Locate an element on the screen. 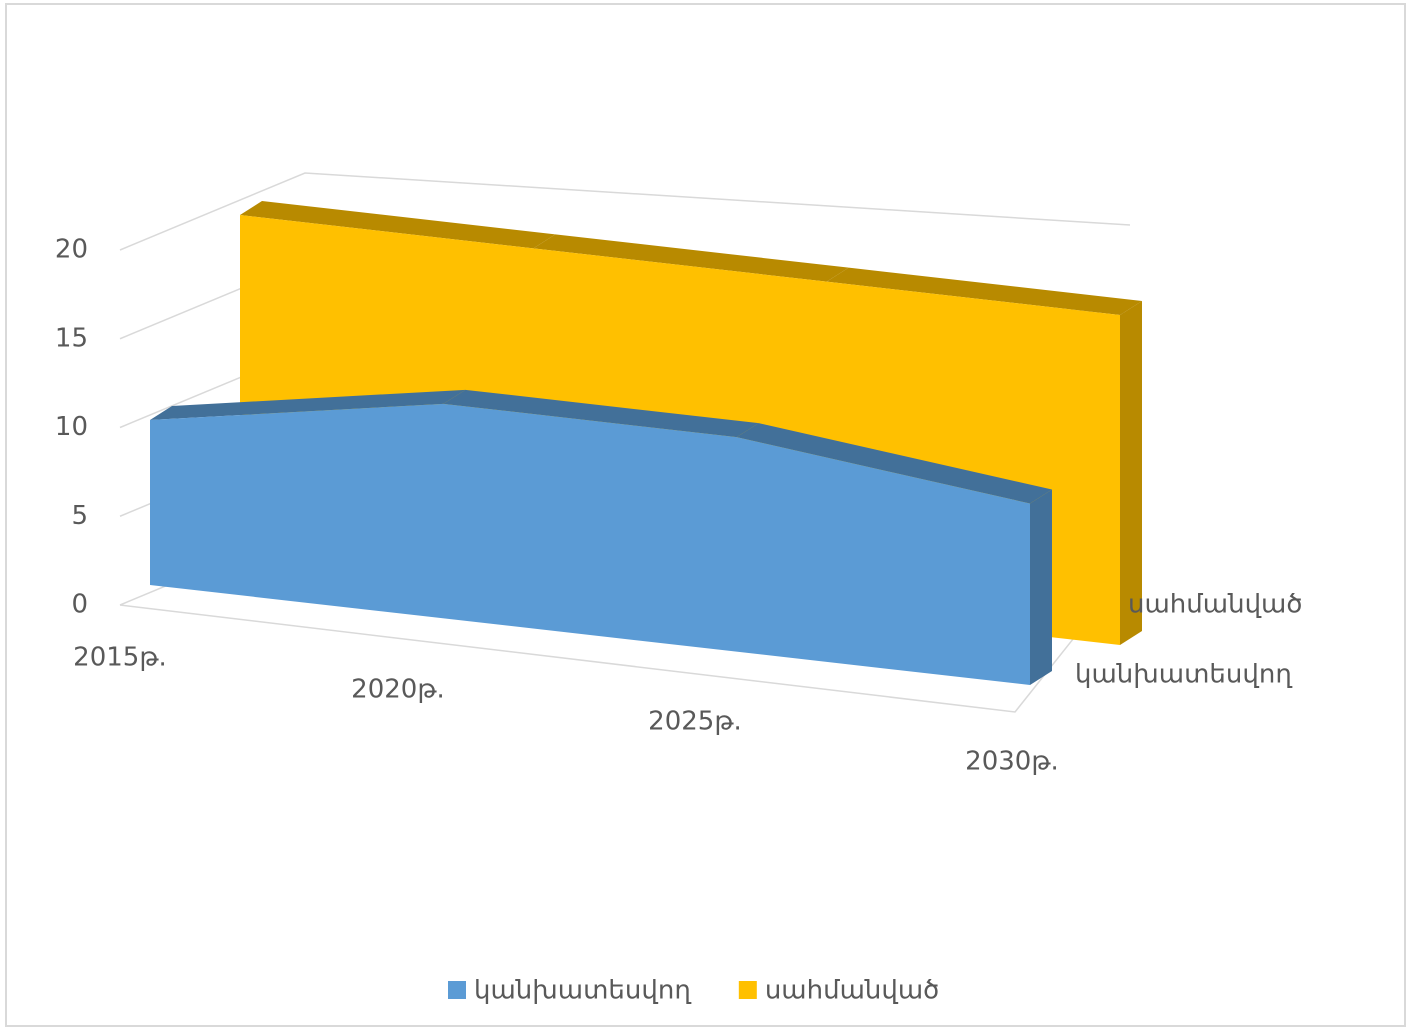 The width and height of the screenshot is (1411, 1030). grid-line is located at coordinates (625, 211).